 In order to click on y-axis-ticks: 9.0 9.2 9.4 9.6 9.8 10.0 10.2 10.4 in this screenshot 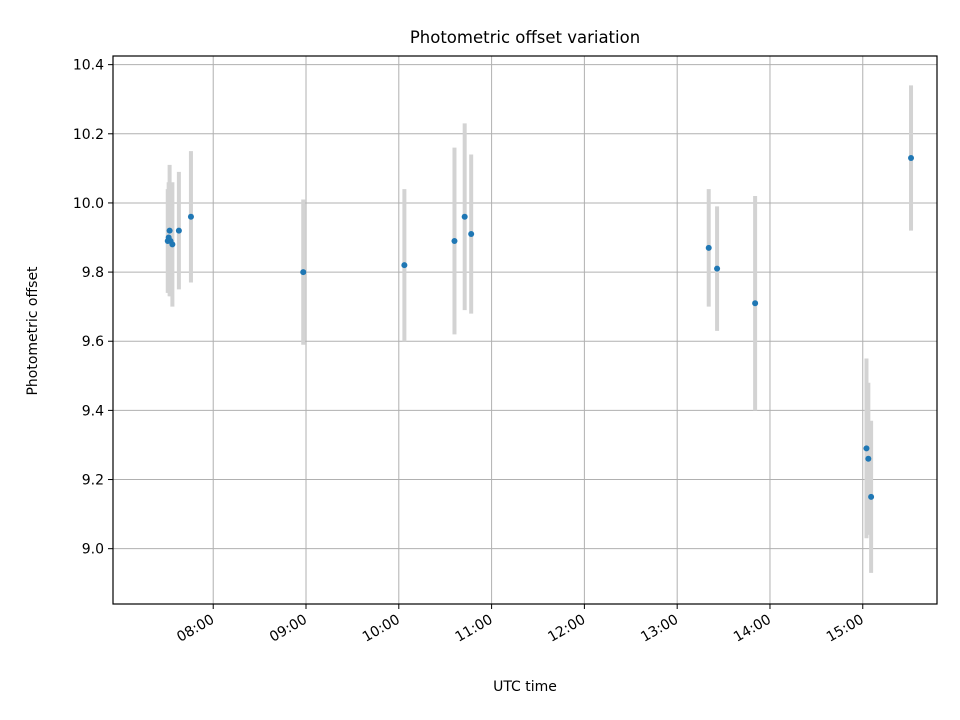, I will do `click(93, 308)`.